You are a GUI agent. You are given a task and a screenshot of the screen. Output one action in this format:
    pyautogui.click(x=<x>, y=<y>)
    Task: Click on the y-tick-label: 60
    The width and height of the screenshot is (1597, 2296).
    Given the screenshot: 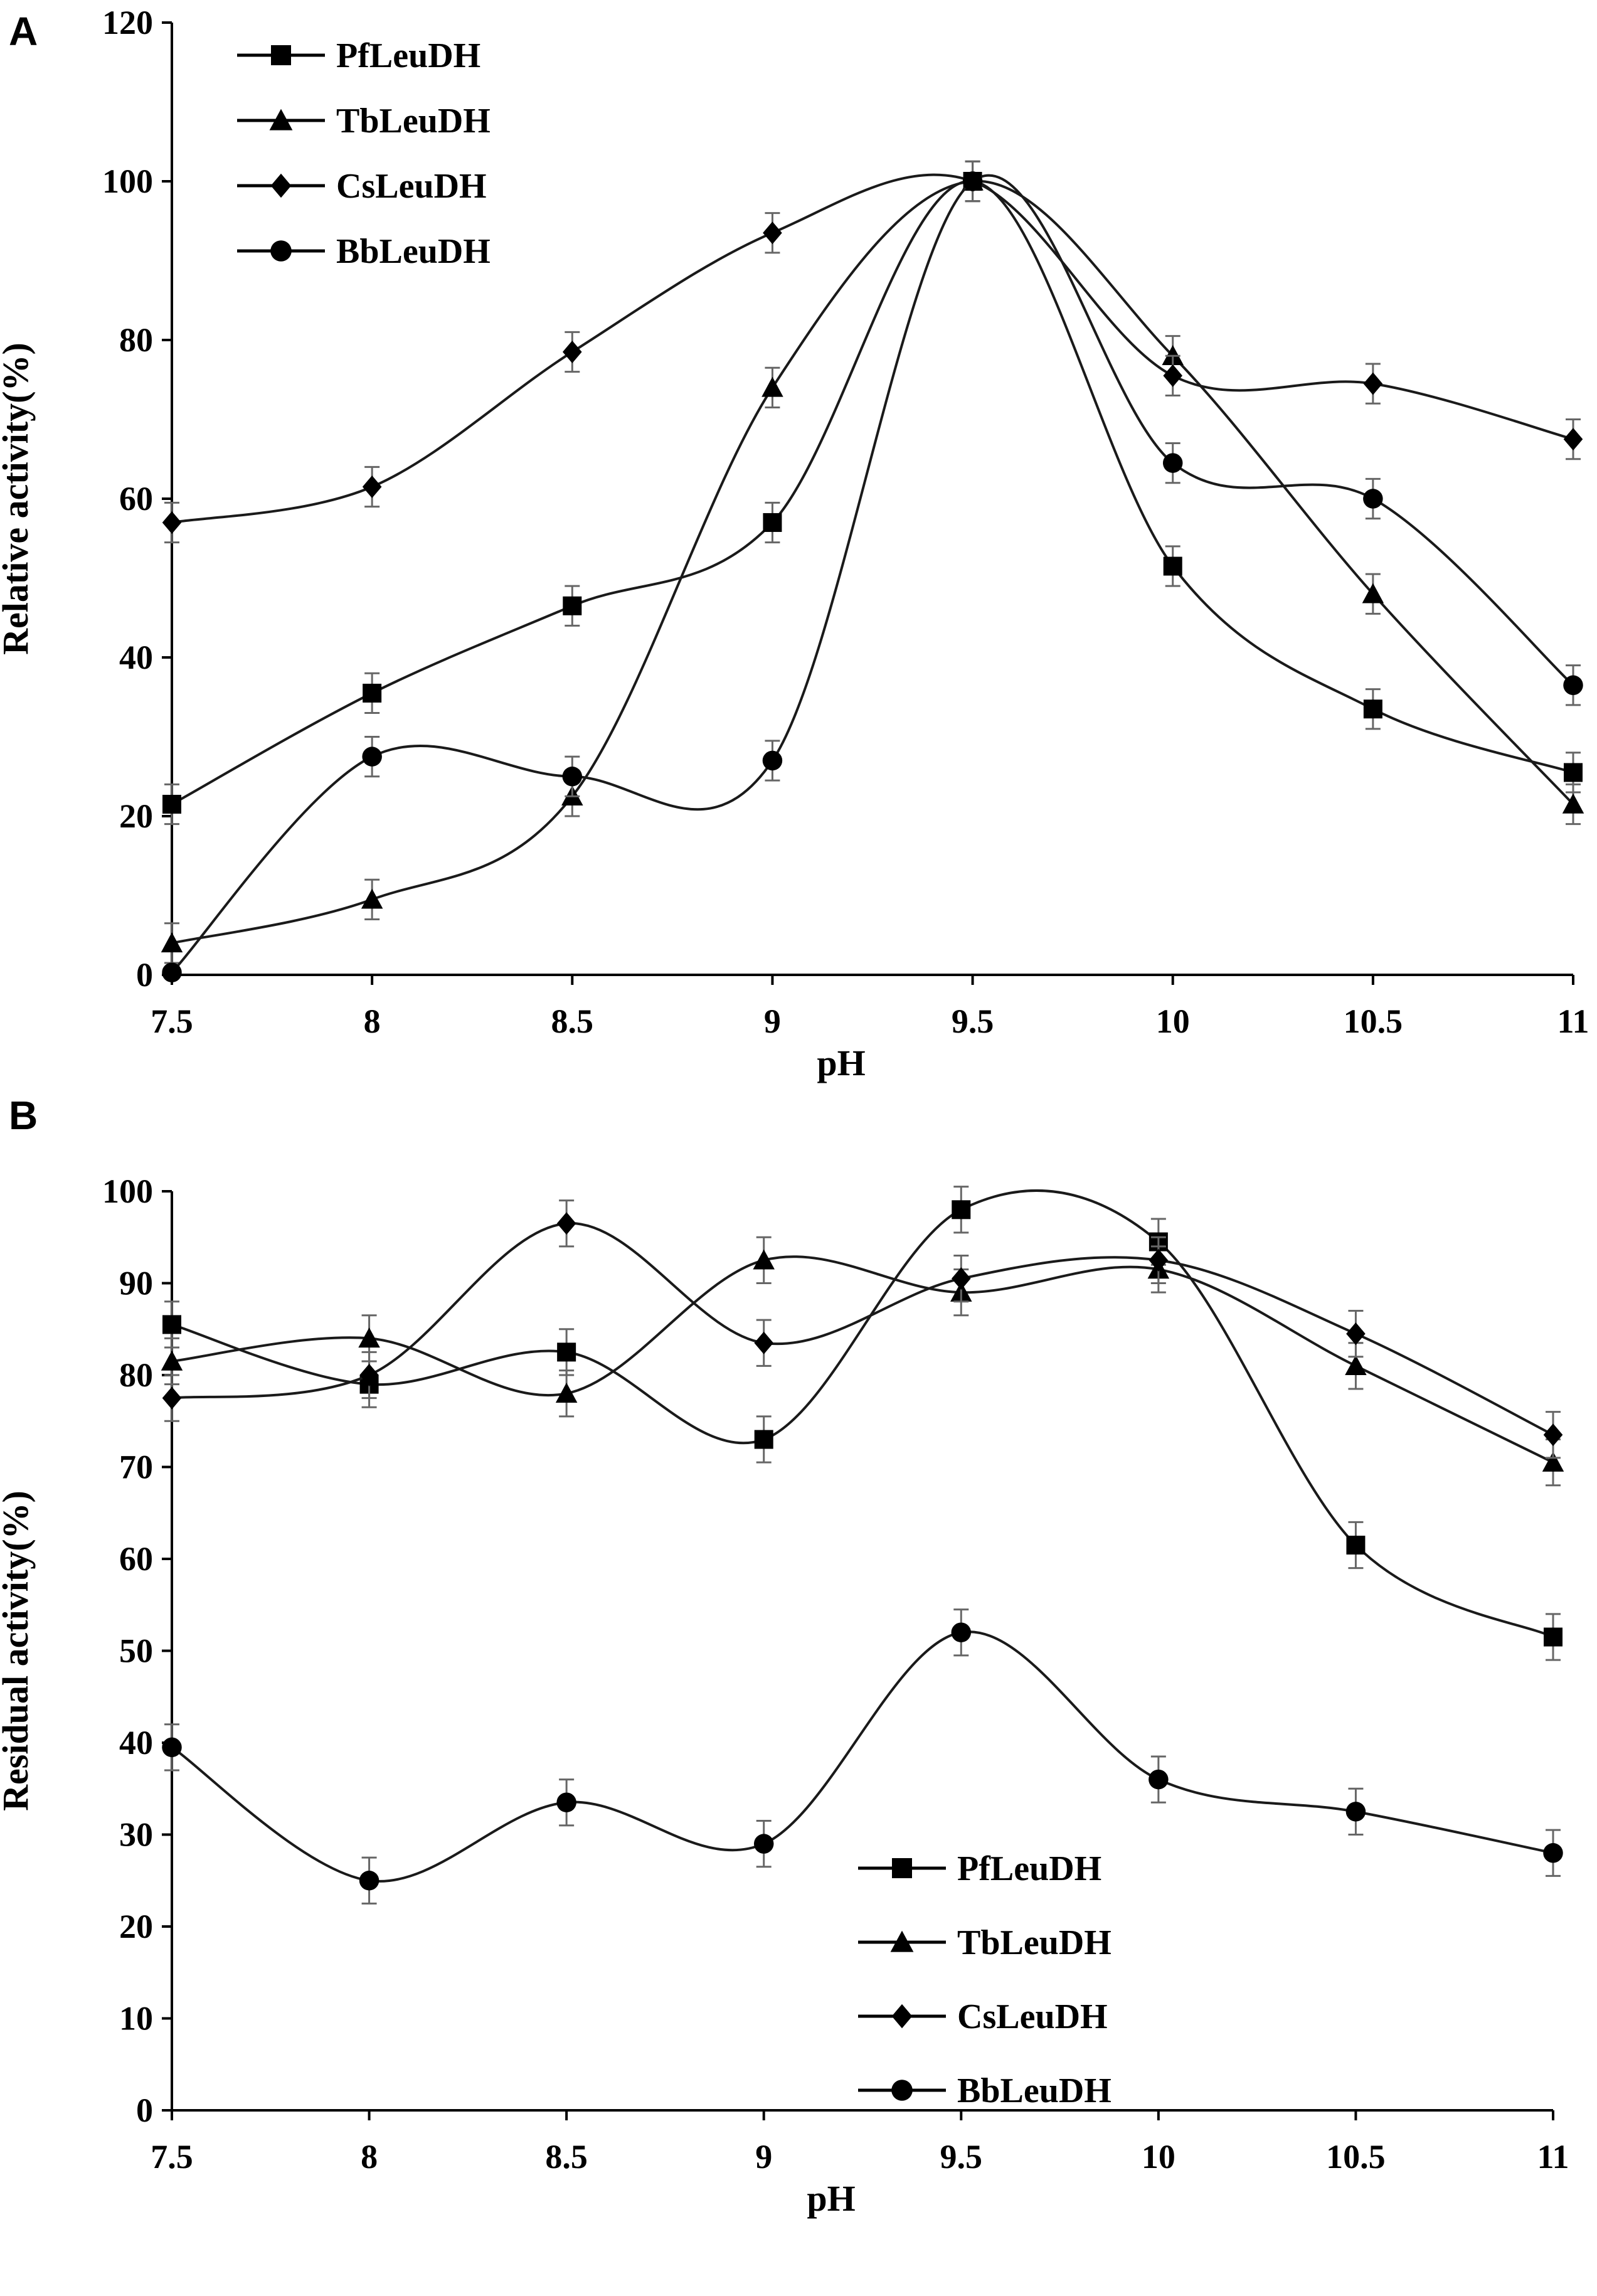 What is the action you would take?
    pyautogui.click(x=136, y=1559)
    